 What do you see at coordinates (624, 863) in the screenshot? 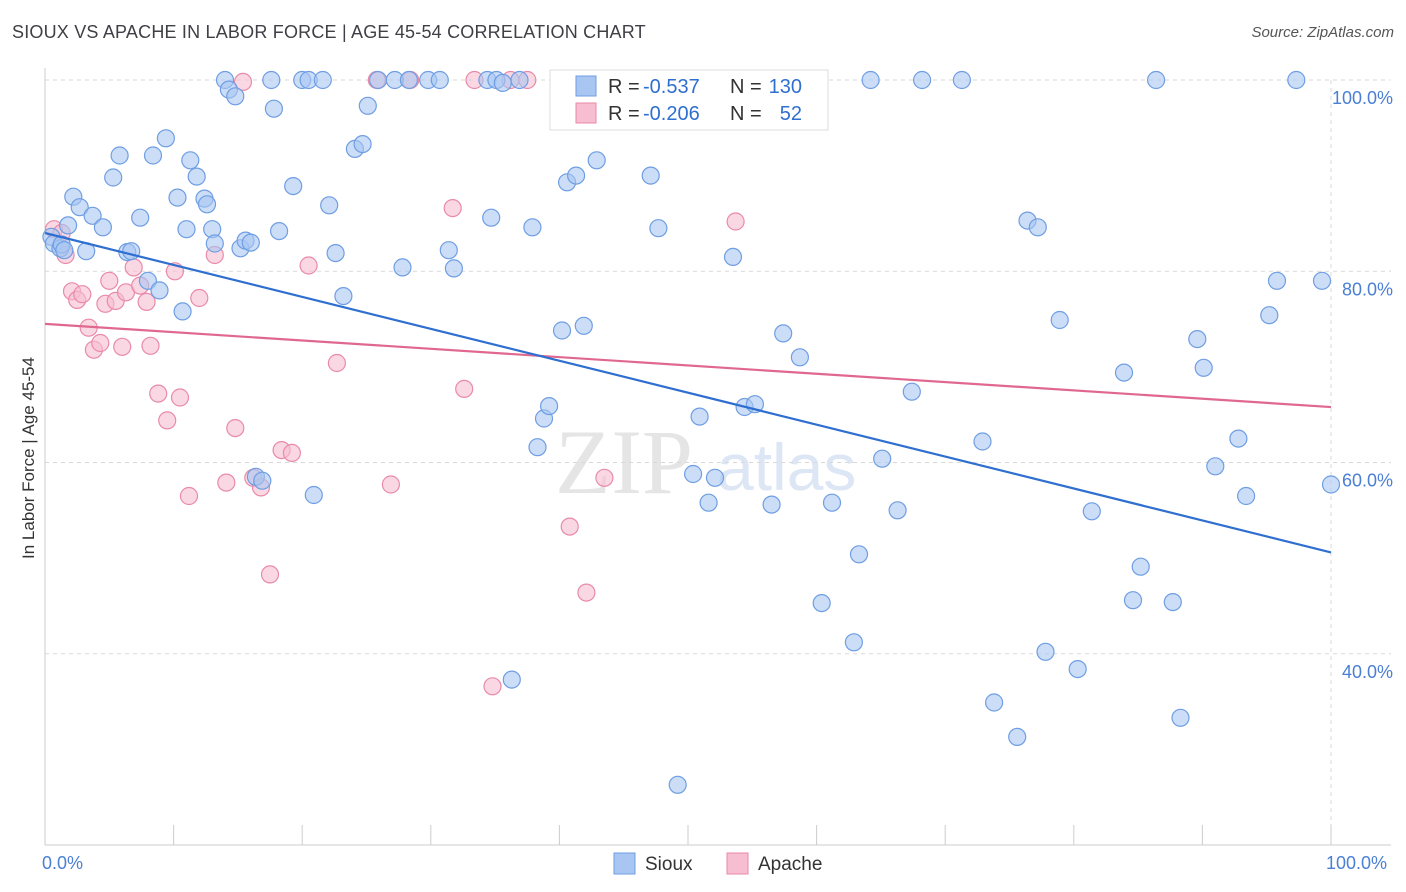
I see `bottom-legend-swatch-sioux` at bounding box center [624, 863].